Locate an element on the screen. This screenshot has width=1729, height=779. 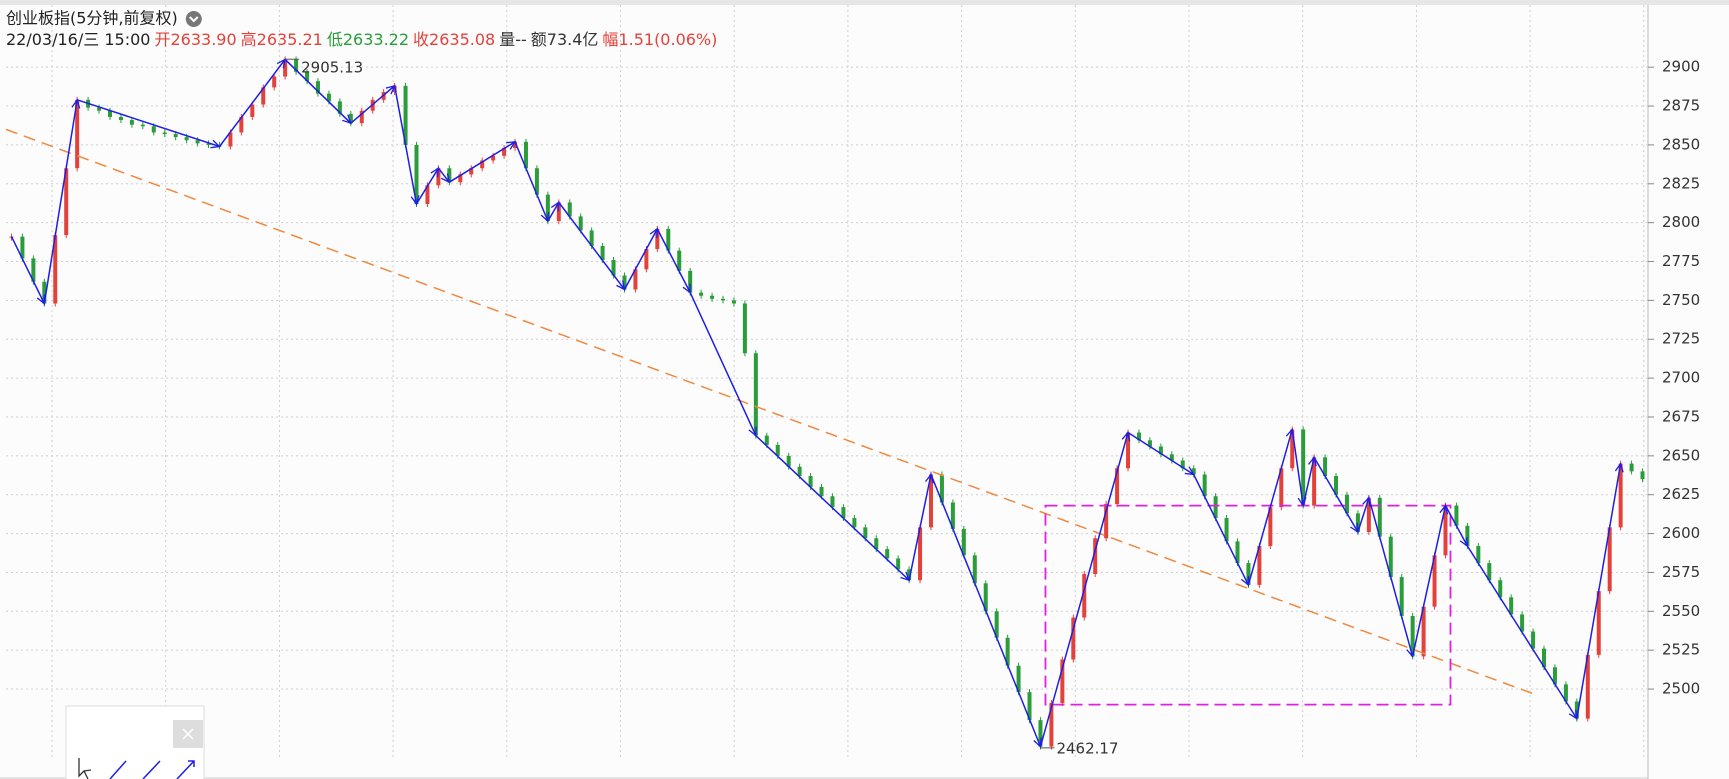
field-value: 2633.22 is located at coordinates (376, 39).